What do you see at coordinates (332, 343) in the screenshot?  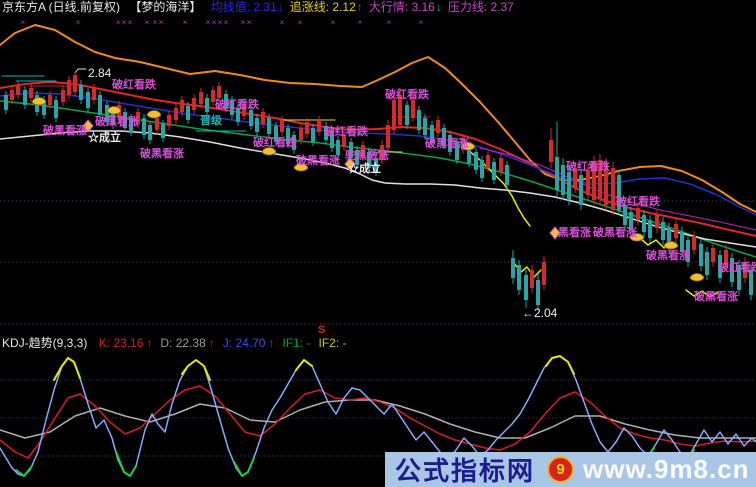 I see `kdj-indicator-item: IF2: -` at bounding box center [332, 343].